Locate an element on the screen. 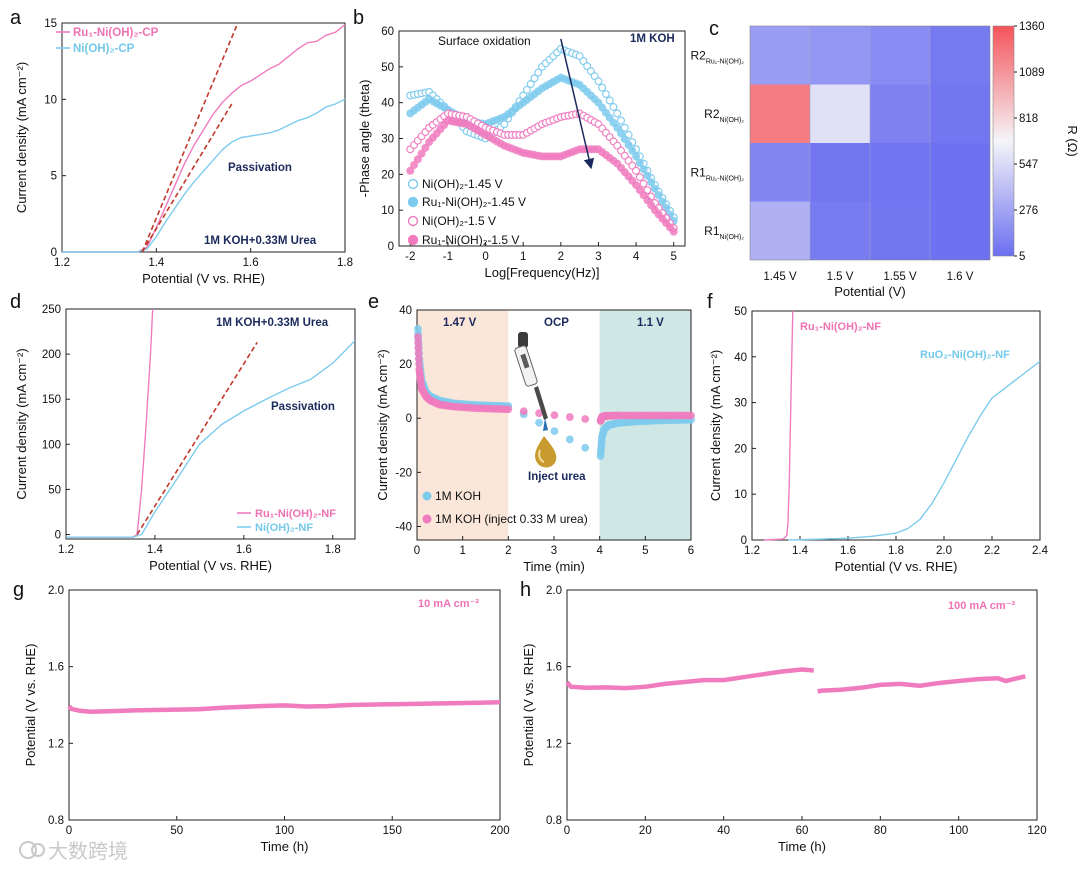  watermark: 大数跨境 is located at coordinates (73, 851).